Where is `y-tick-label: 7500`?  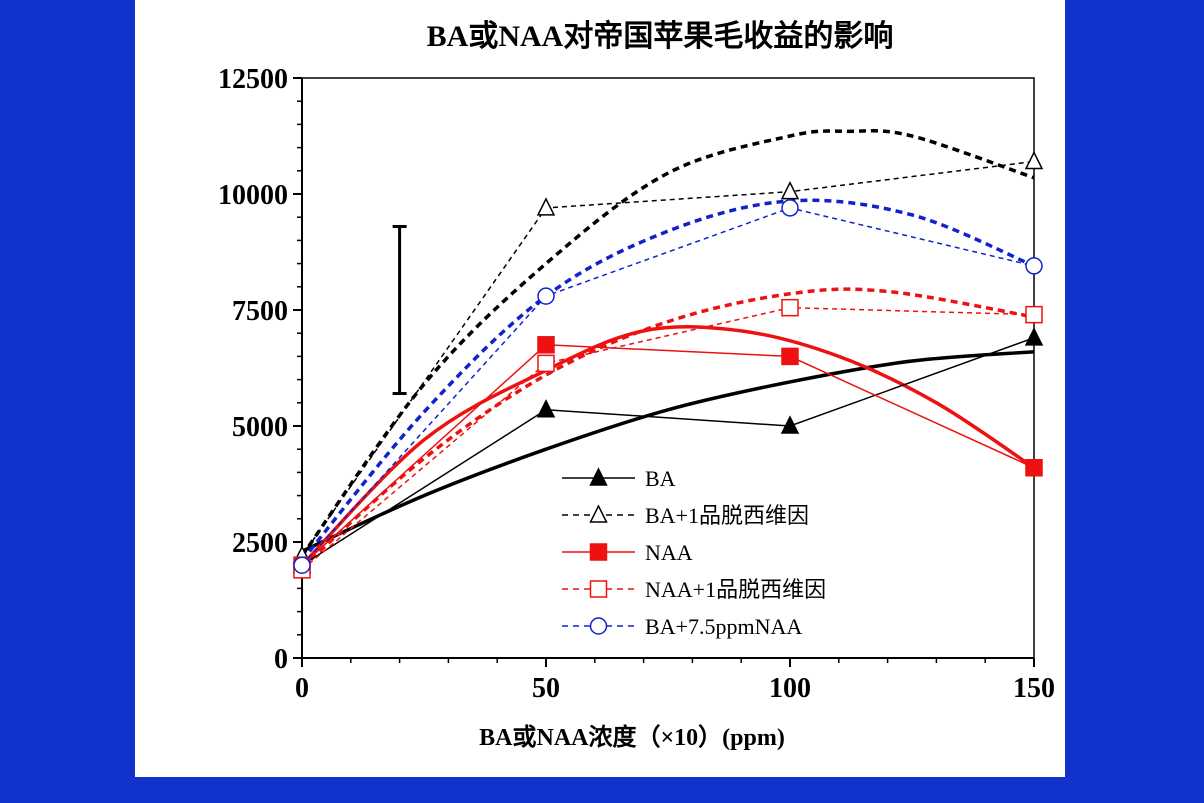
y-tick-label: 7500 is located at coordinates (260, 311).